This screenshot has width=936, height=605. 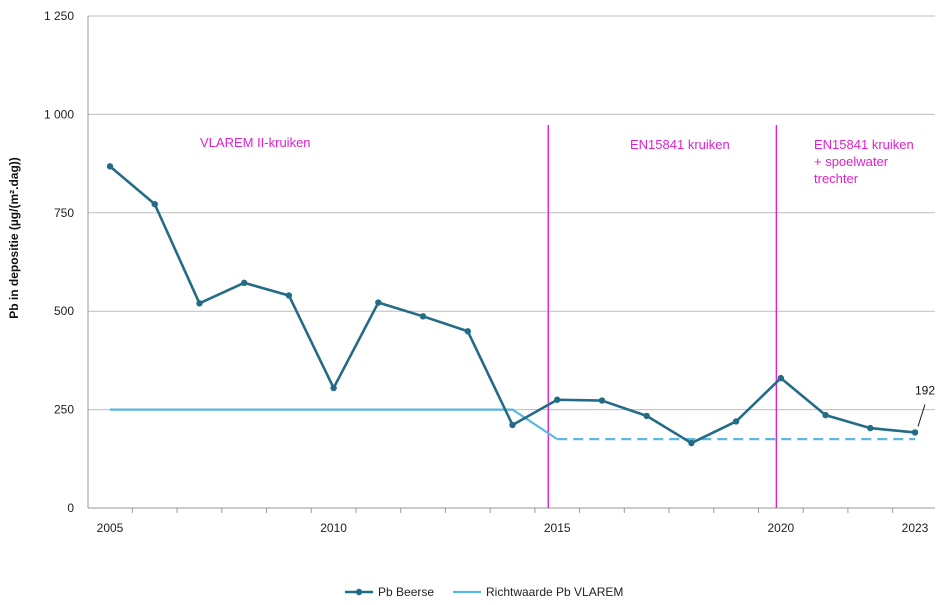 What do you see at coordinates (925, 390) in the screenshot?
I see `data-label: 192` at bounding box center [925, 390].